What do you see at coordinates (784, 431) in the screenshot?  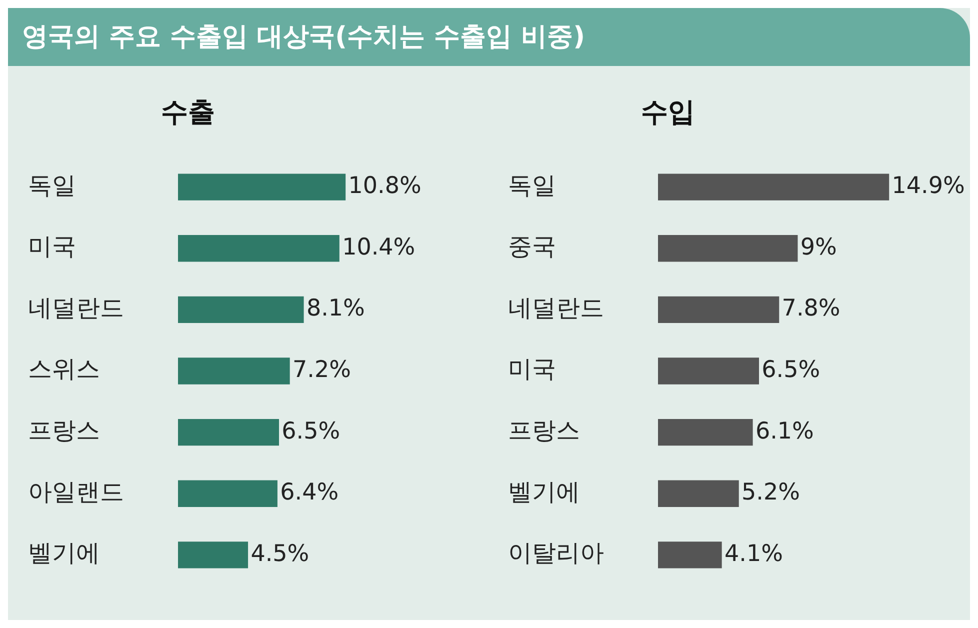 I see `data-label: 6.1%` at bounding box center [784, 431].